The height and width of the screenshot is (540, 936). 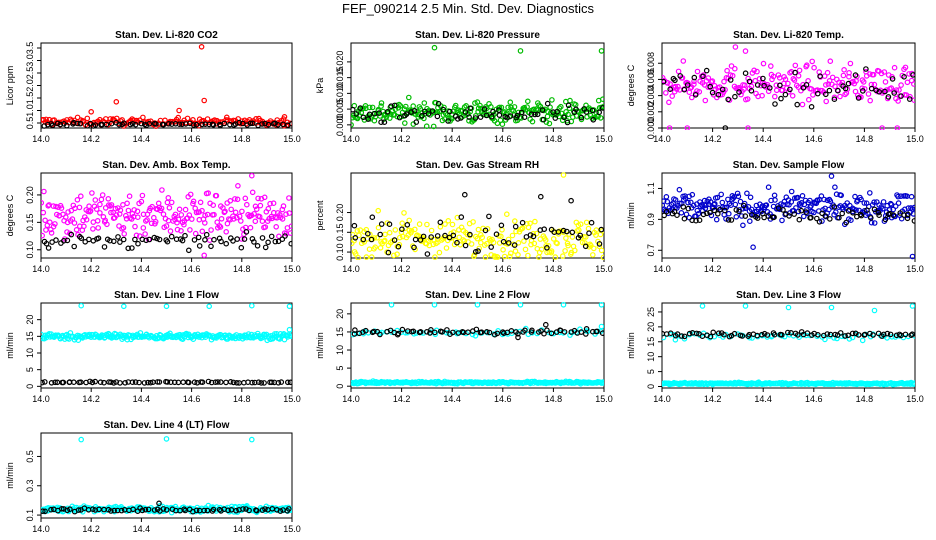 I want to click on y-tick-label: 0.3, so click(x=30, y=486).